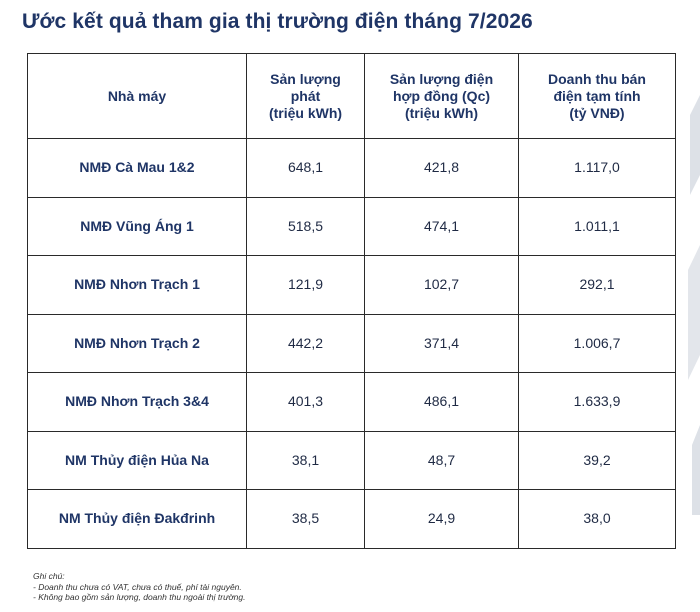 The height and width of the screenshot is (612, 700). Describe the element at coordinates (137, 226) in the screenshot. I see `cell-plant: NMĐ Vũng Áng 1` at that location.